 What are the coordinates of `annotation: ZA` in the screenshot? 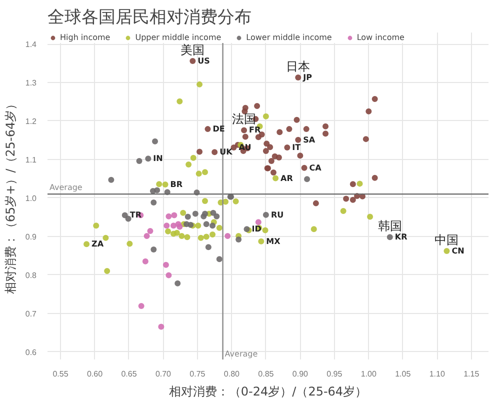 It's located at (98, 244).